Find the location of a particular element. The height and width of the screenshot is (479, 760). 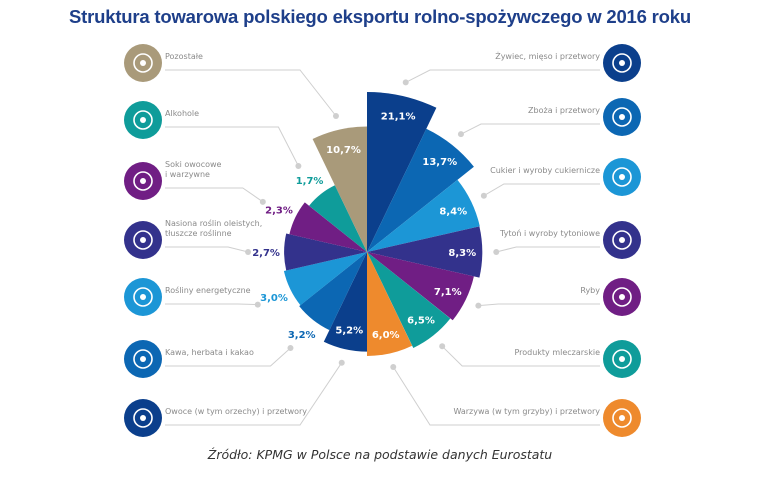

data-label: 2,7% is located at coordinates (266, 253).